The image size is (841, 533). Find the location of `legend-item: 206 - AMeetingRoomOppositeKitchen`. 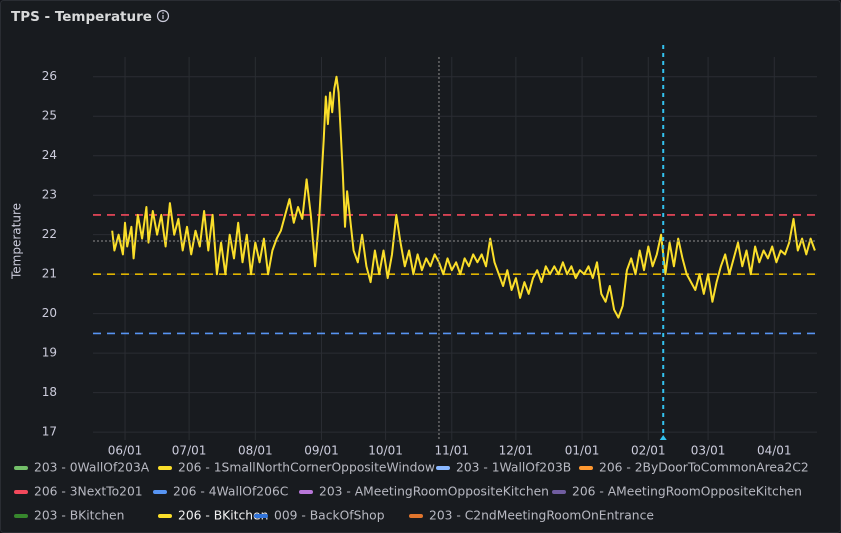

legend-item: 206 - AMeetingRoomOppositeKitchen is located at coordinates (677, 492).